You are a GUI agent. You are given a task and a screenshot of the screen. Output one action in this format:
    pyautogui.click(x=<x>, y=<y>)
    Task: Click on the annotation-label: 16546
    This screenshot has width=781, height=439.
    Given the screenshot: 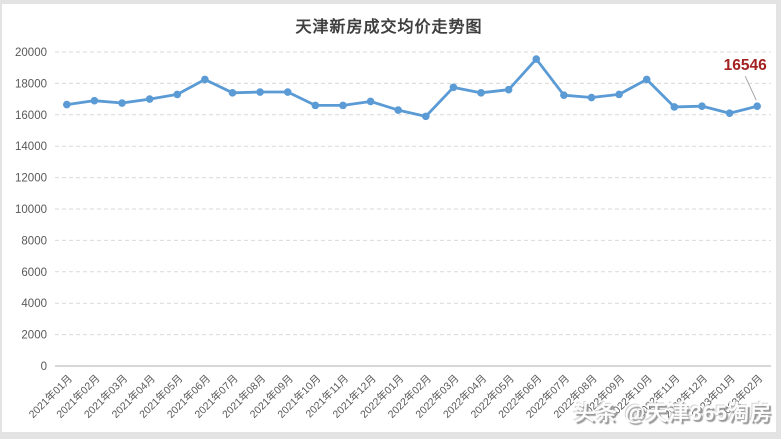 What is the action you would take?
    pyautogui.click(x=745, y=65)
    